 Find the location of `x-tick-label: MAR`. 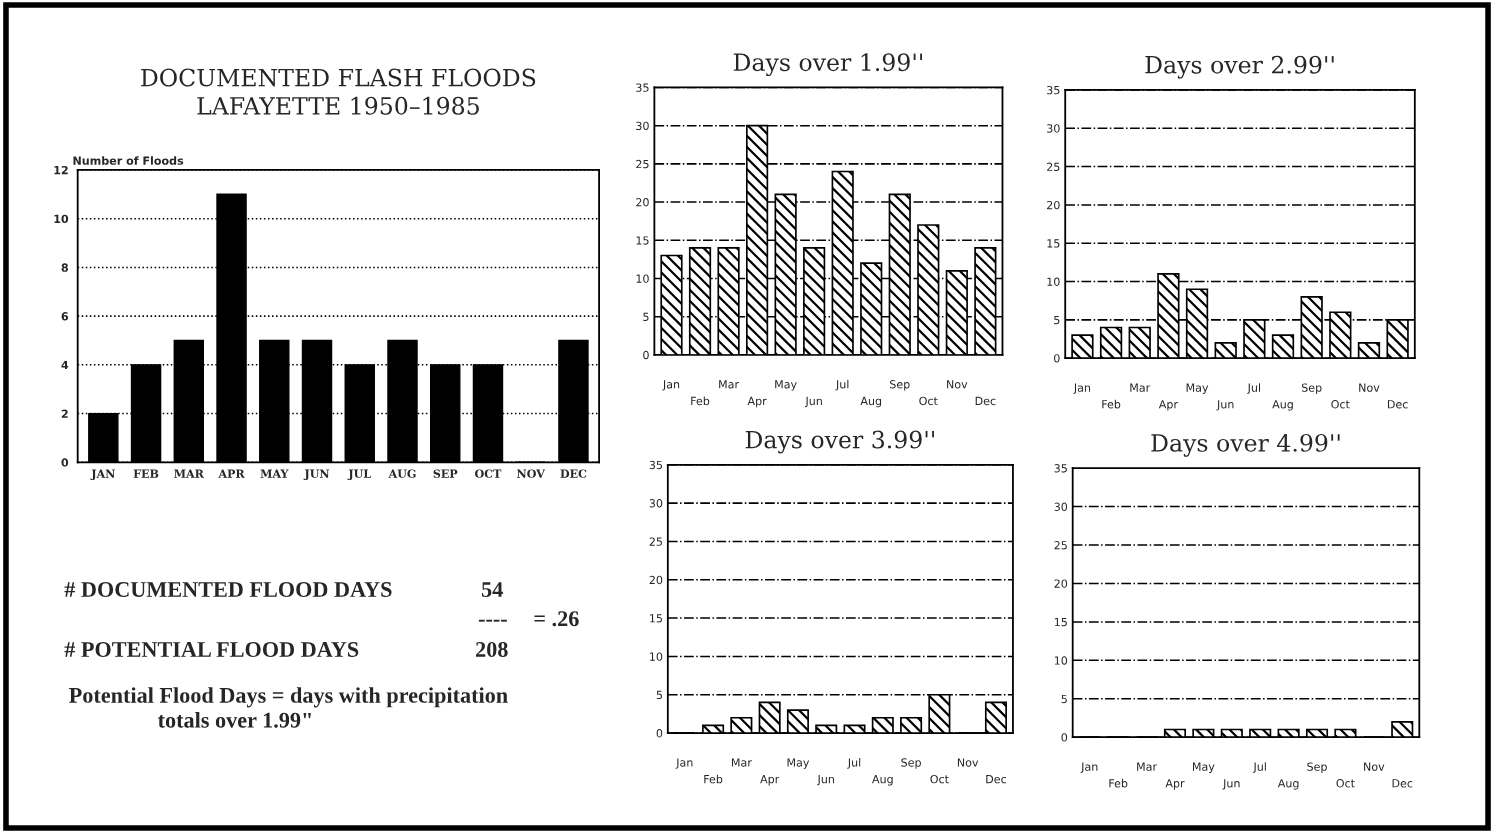

x-tick-label: MAR is located at coordinates (189, 473).